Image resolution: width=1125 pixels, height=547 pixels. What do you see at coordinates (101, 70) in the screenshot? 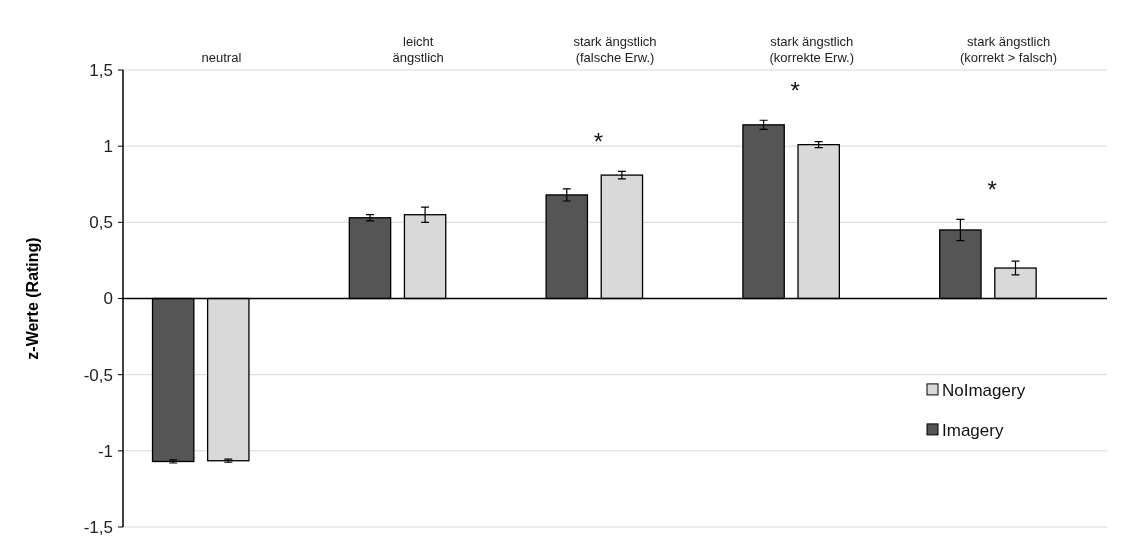
I see `y-tick-label: 1,5` at bounding box center [101, 70].